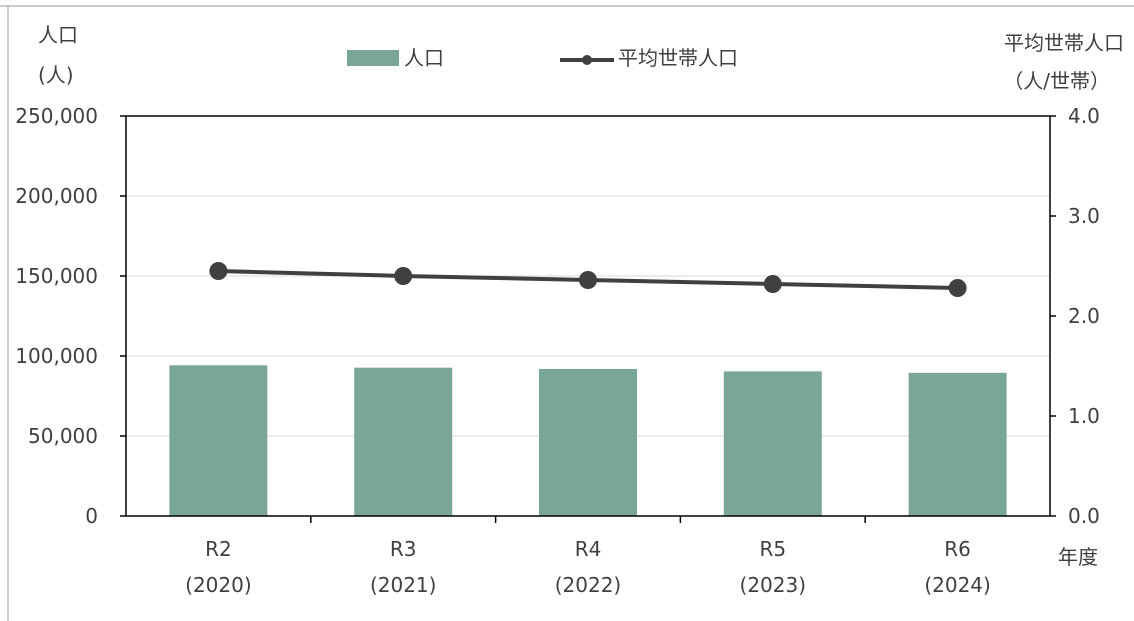 This screenshot has width=1134, height=621. Describe the element at coordinates (56, 75) in the screenshot. I see `y-left-title-line2: (人)` at that location.